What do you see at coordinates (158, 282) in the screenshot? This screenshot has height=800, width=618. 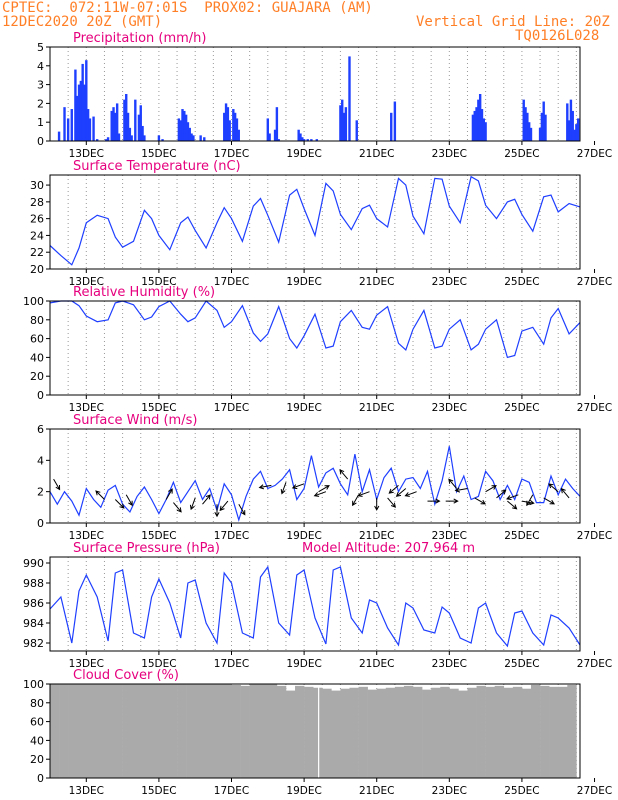 I see `x-tick-label: 15DEC` at bounding box center [158, 282].